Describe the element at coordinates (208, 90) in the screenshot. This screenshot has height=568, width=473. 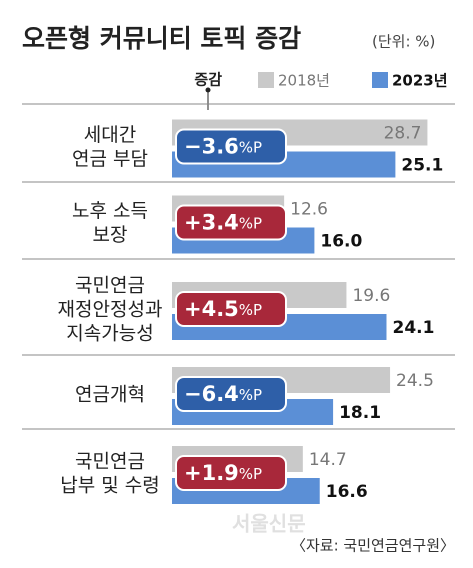
I see `legend-pointer-dot` at that location.